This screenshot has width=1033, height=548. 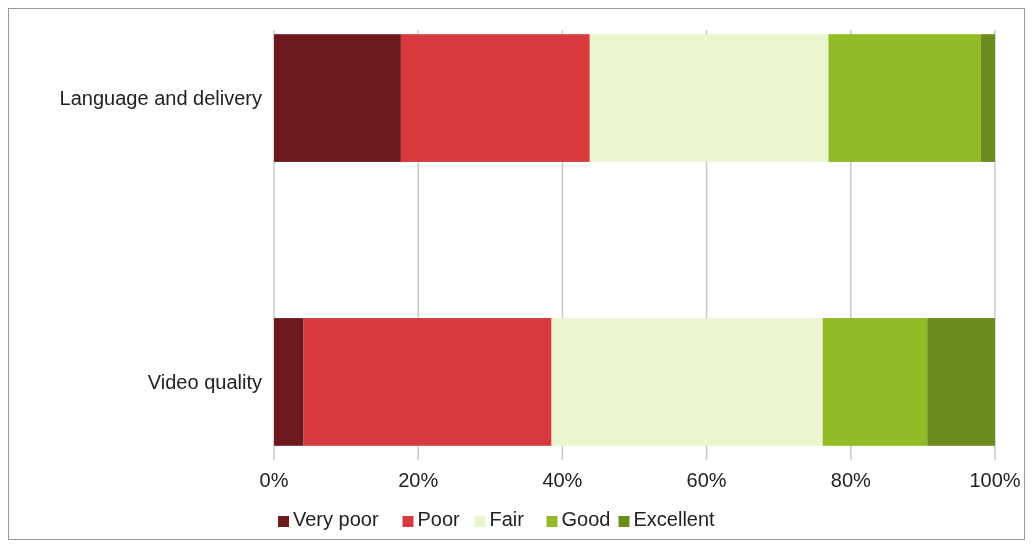 What do you see at coordinates (418, 480) in the screenshot?
I see `x-tick-label: 20%` at bounding box center [418, 480].